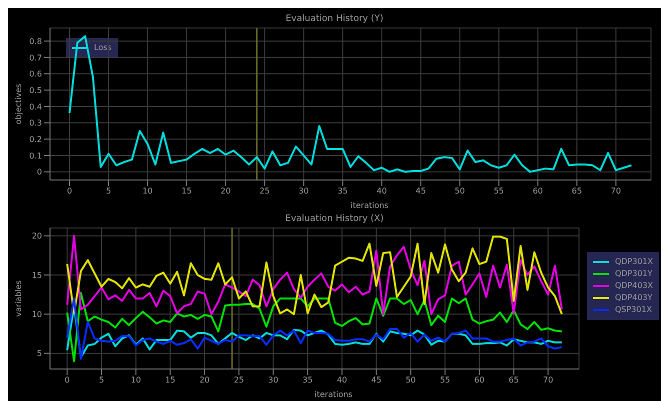 The image size is (669, 401). Describe the element at coordinates (39, 353) in the screenshot. I see `y-tick-label: 5` at that location.